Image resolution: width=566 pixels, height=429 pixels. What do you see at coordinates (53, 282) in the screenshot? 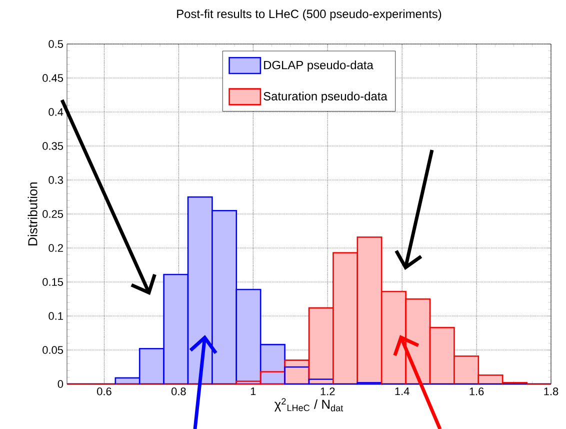
I see `y-tick-label: 0.15` at bounding box center [53, 282].